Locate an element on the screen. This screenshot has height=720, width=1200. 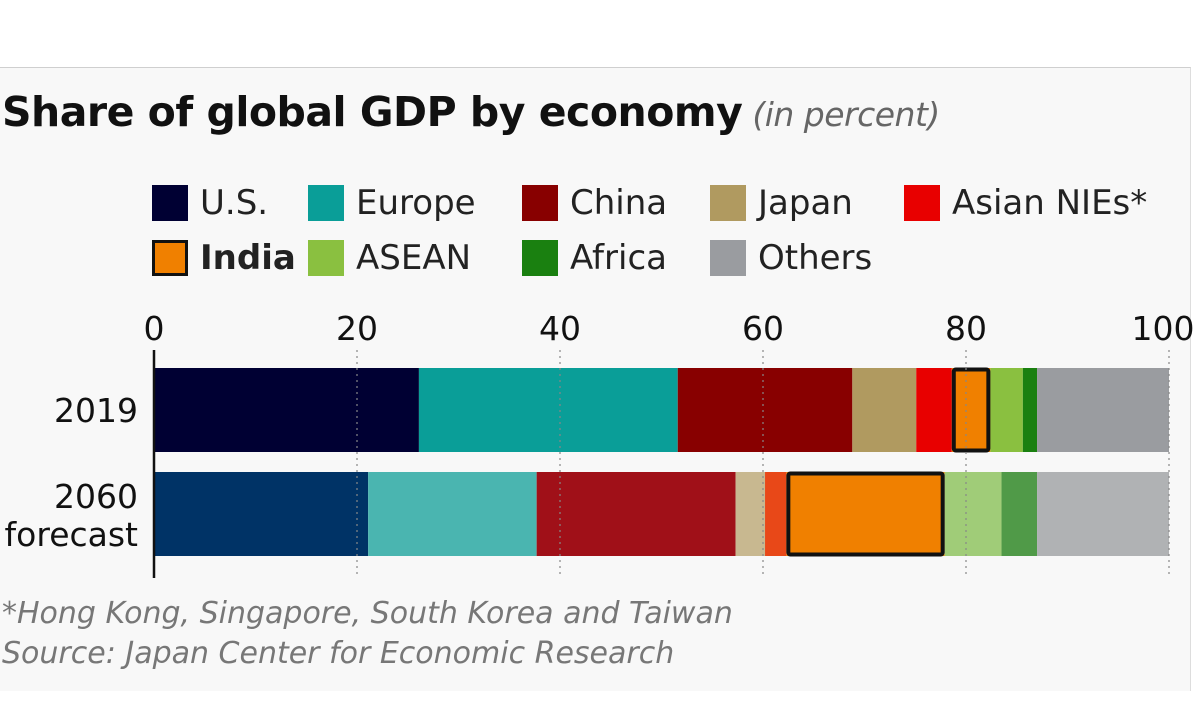
category-label: 2060 forecast is located at coordinates (72, 515).